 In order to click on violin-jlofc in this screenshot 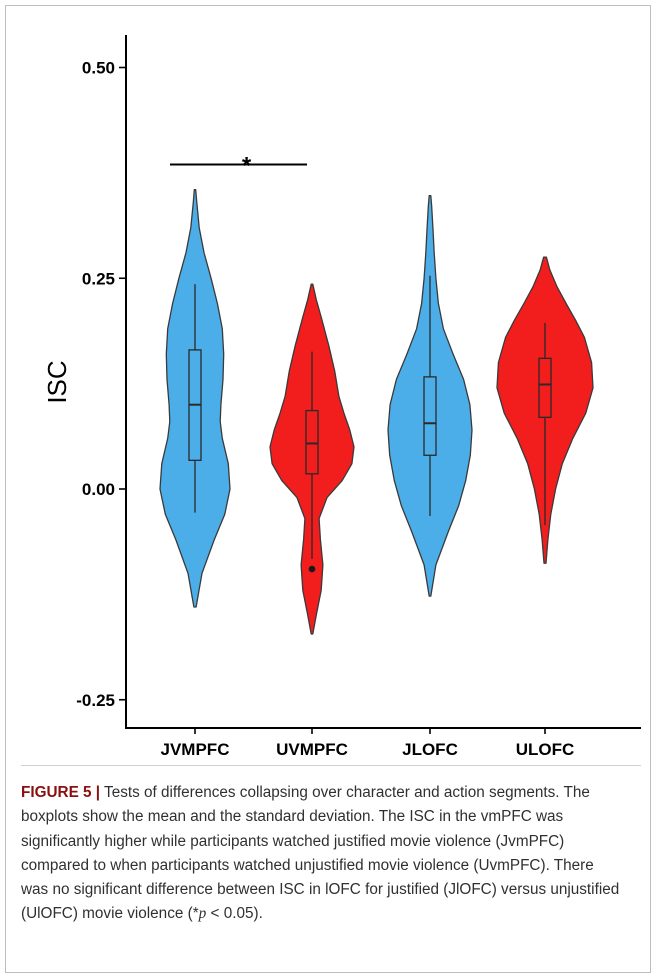, I will do `click(430, 395)`.